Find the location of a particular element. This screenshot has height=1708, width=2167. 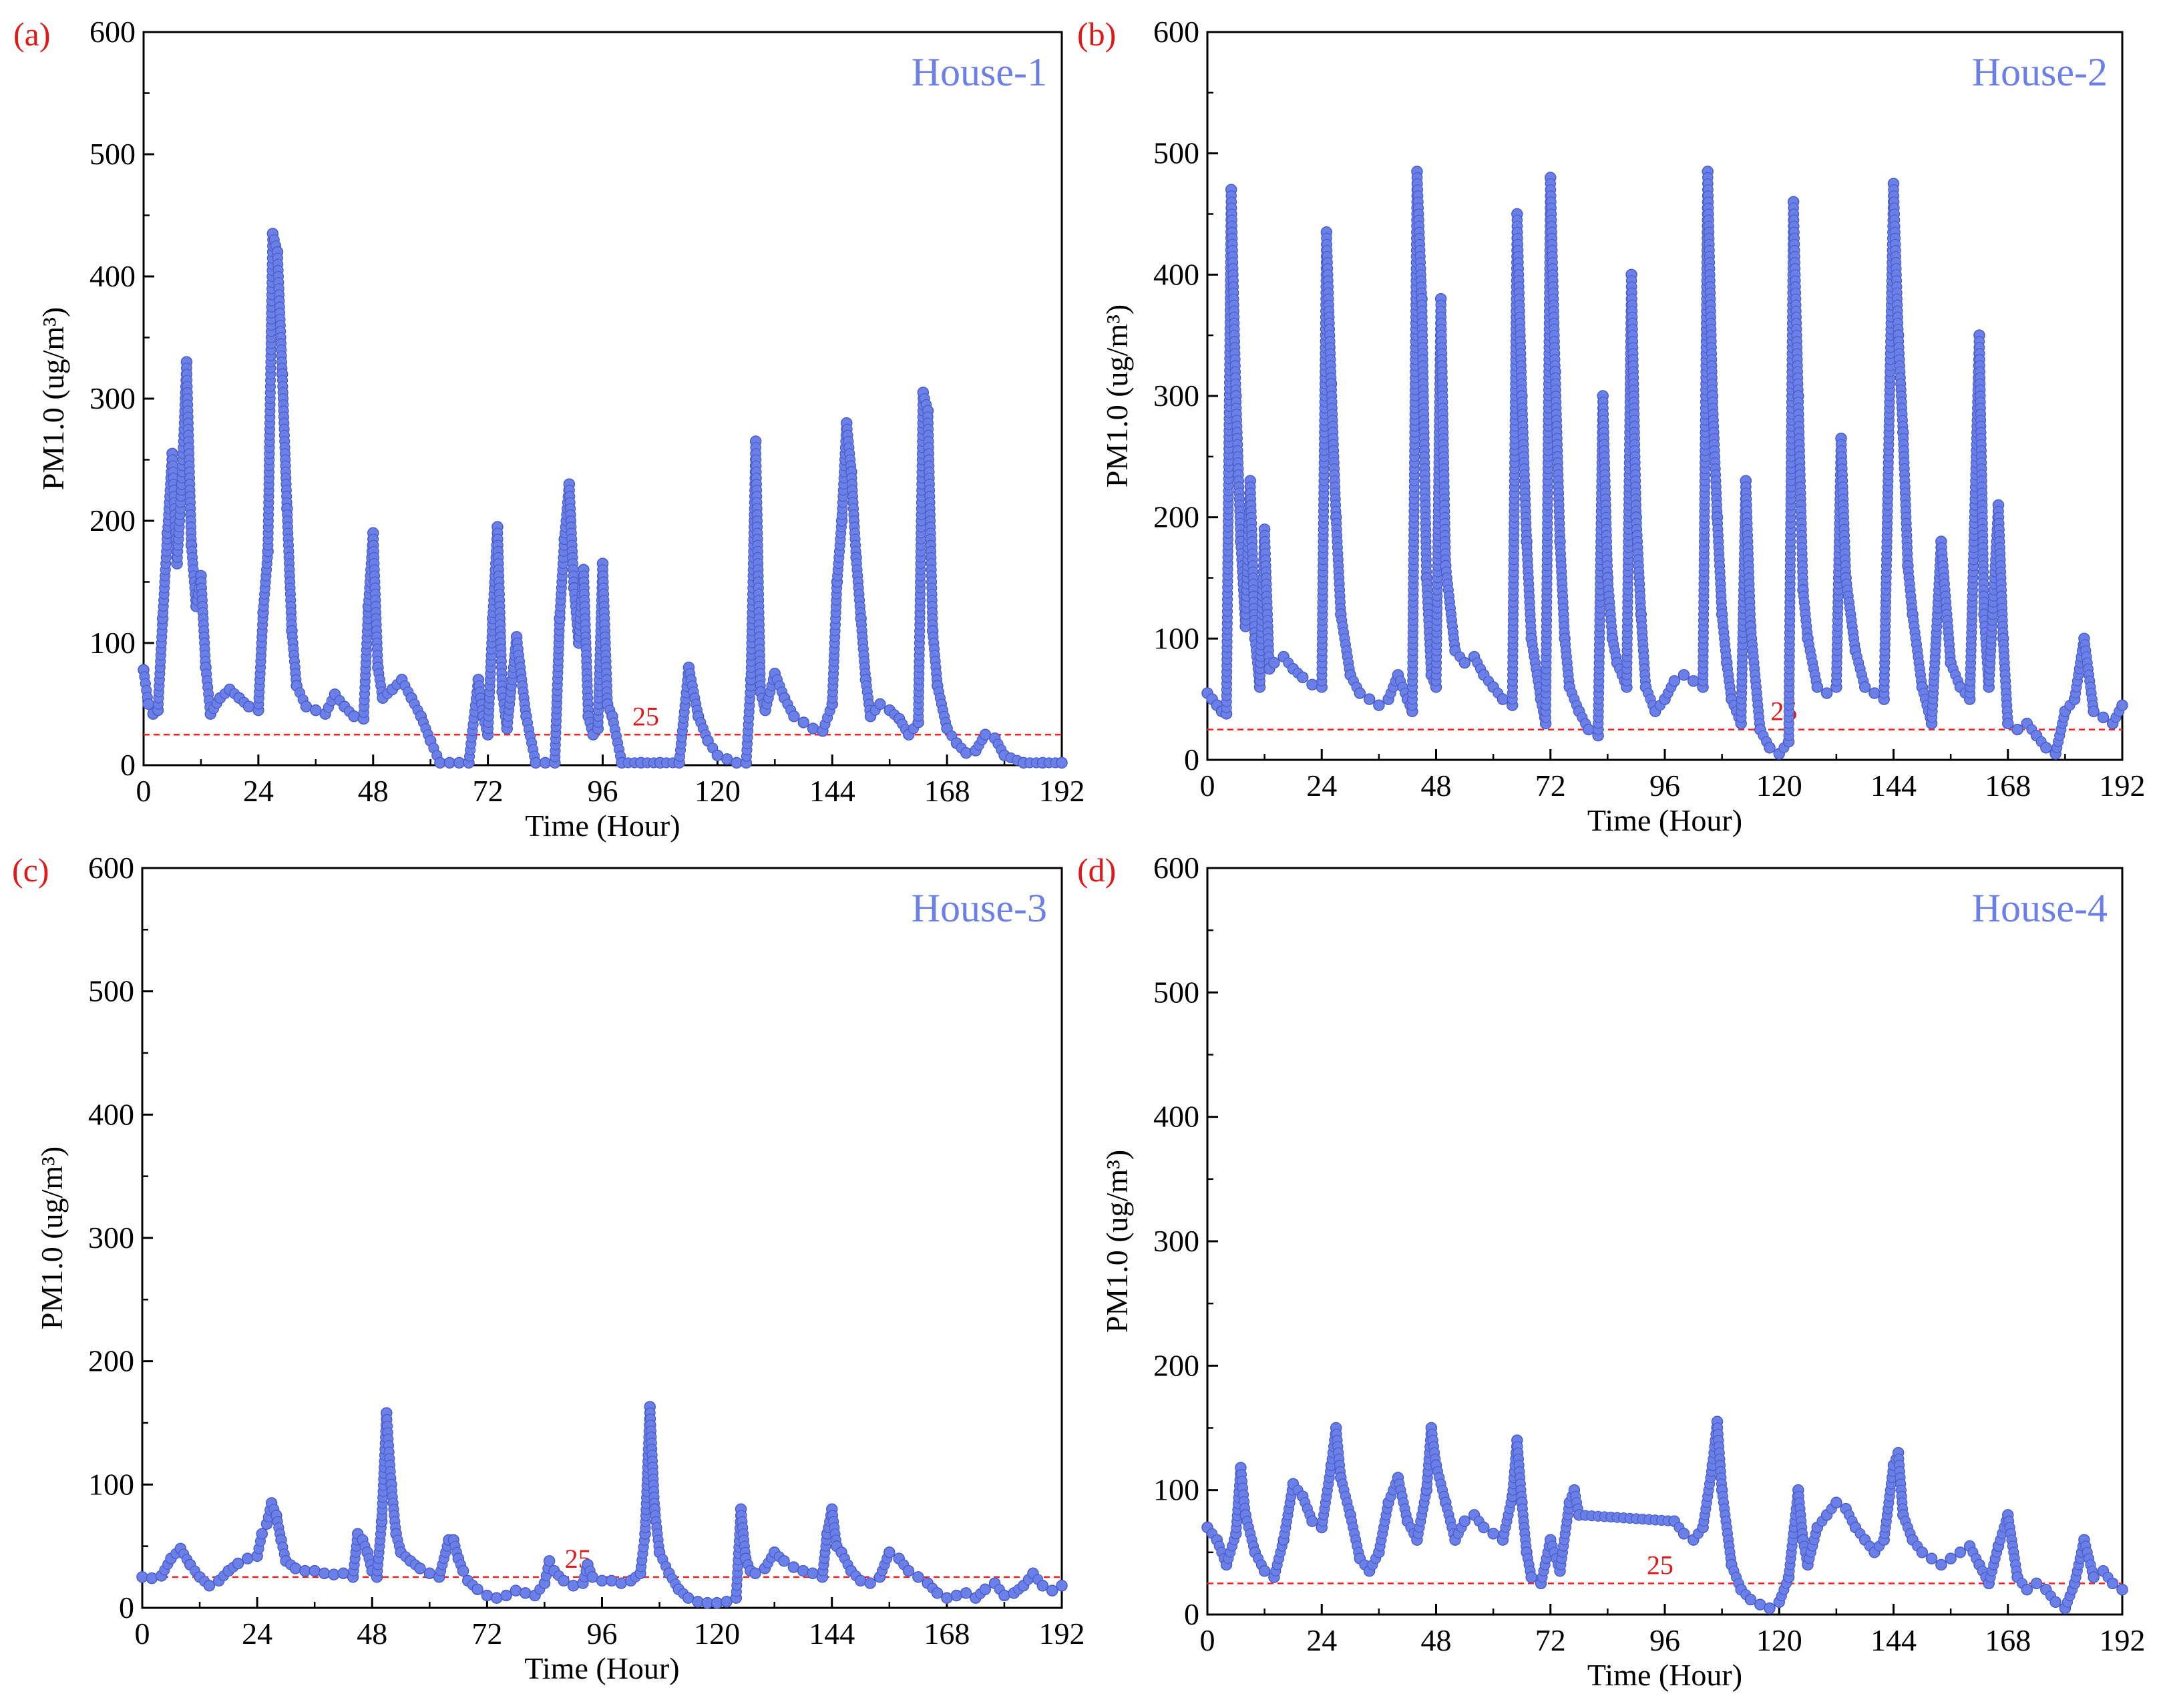

panel-letter: (b) is located at coordinates (1096, 34).